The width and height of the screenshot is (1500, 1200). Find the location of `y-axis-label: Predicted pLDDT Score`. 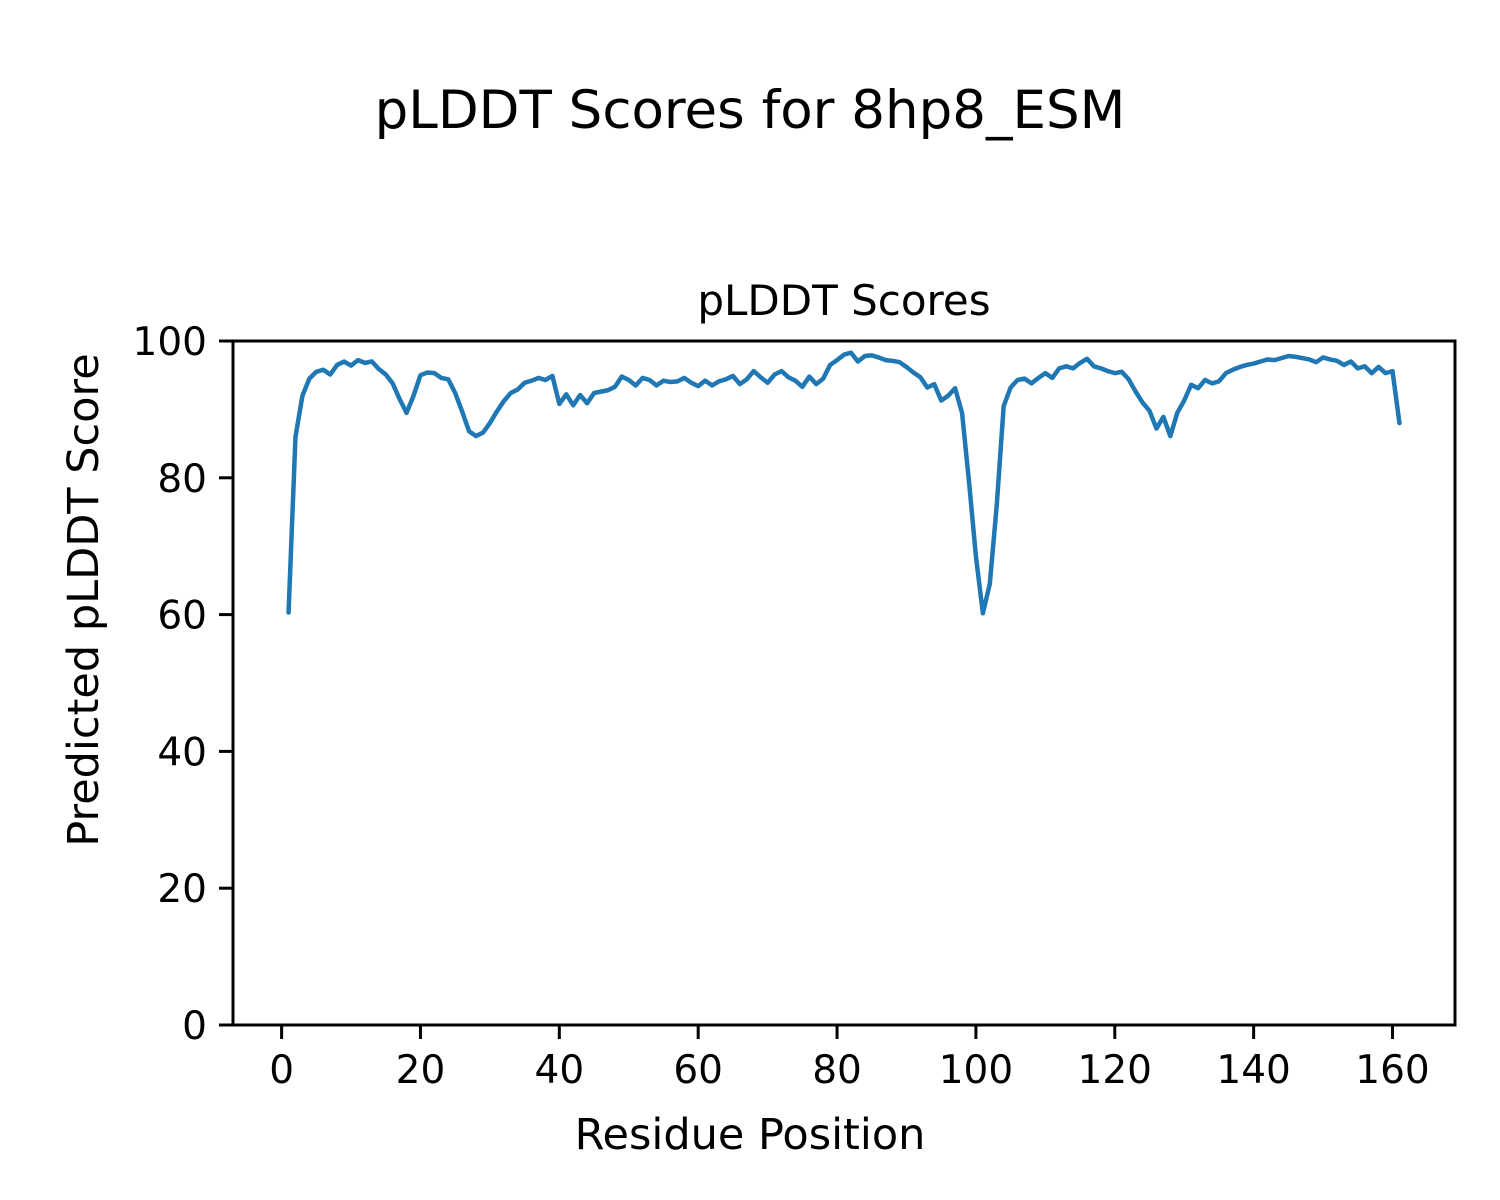

y-axis-label: Predicted pLDDT Score is located at coordinates (84, 600).